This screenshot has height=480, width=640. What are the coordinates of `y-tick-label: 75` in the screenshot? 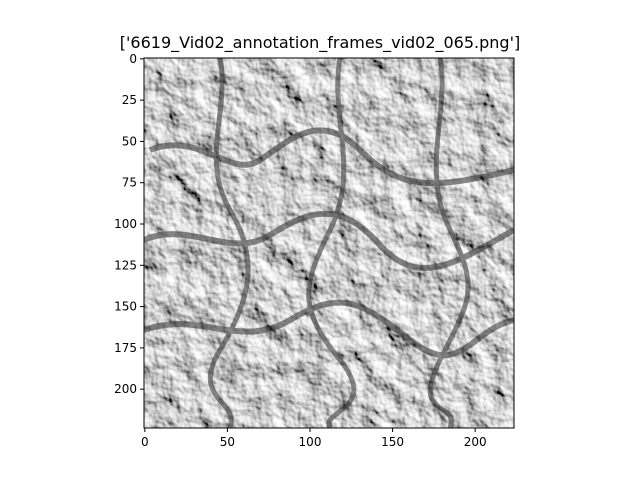 It's located at (129, 183).